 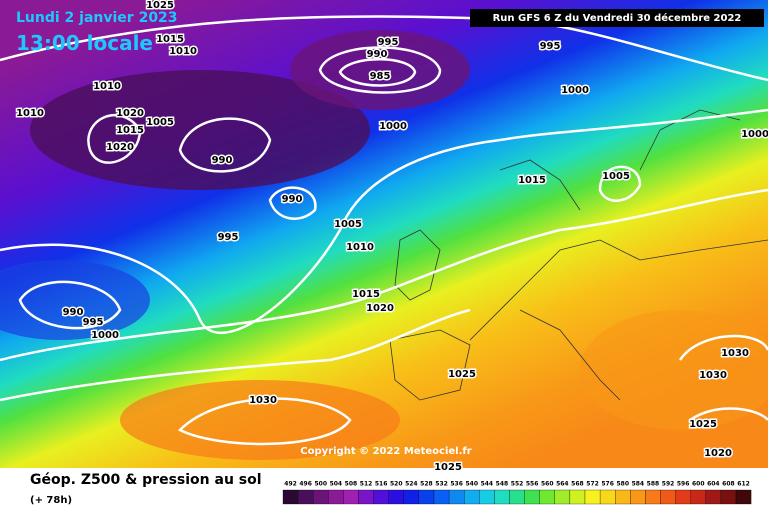 I want to click on colorbar-tick-label: 540, so click(x=471, y=484).